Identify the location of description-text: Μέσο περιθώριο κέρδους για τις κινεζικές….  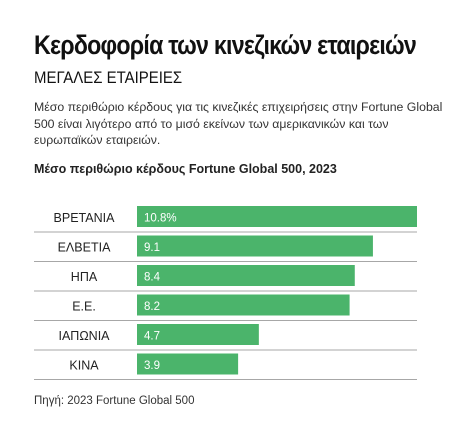
(238, 123).